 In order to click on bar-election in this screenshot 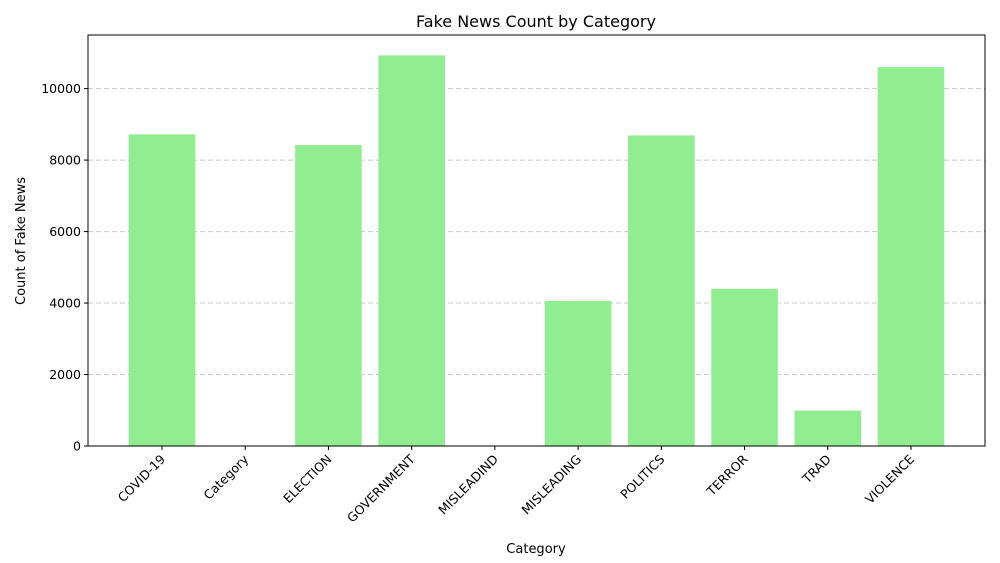, I will do `click(328, 295)`.